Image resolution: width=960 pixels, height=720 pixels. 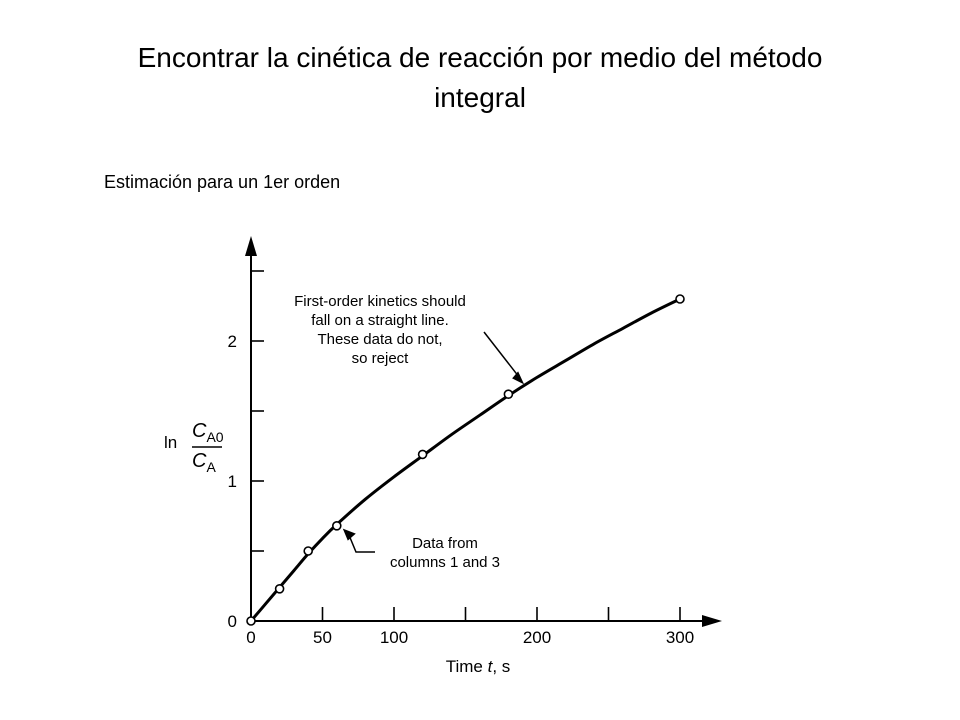 What do you see at coordinates (170, 442) in the screenshot?
I see `y-axis-title-ln: ln` at bounding box center [170, 442].